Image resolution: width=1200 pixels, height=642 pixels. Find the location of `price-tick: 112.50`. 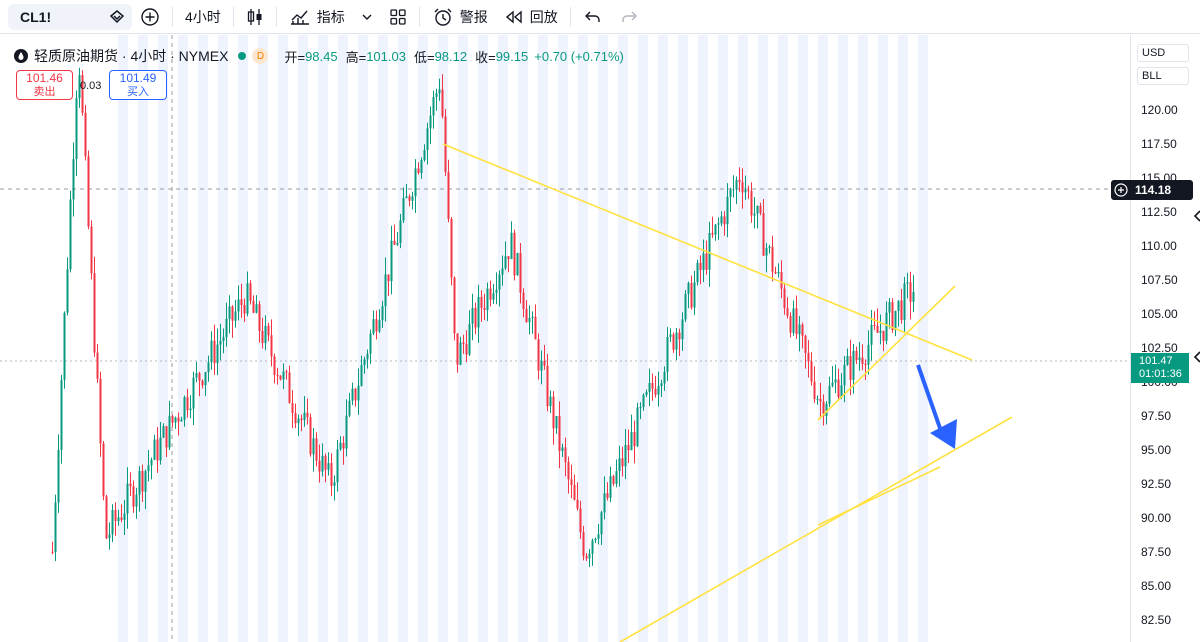

price-tick: 112.50 is located at coordinates (1159, 212).